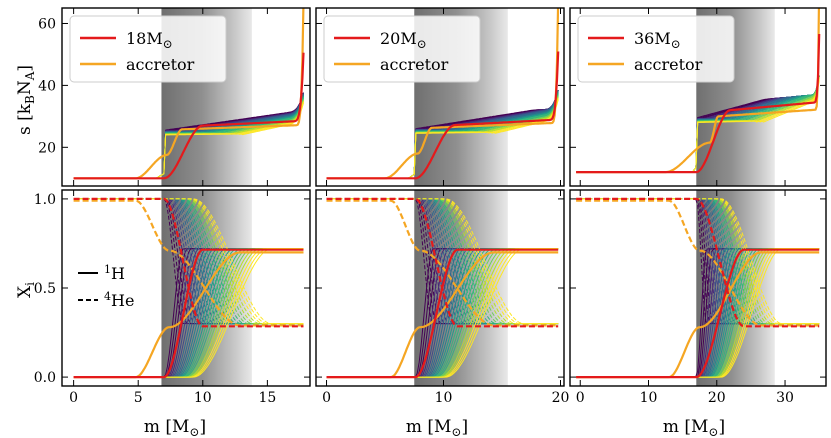 The height and width of the screenshot is (438, 831). I want to click on y-tick-label: 0.5, so click(45, 289).